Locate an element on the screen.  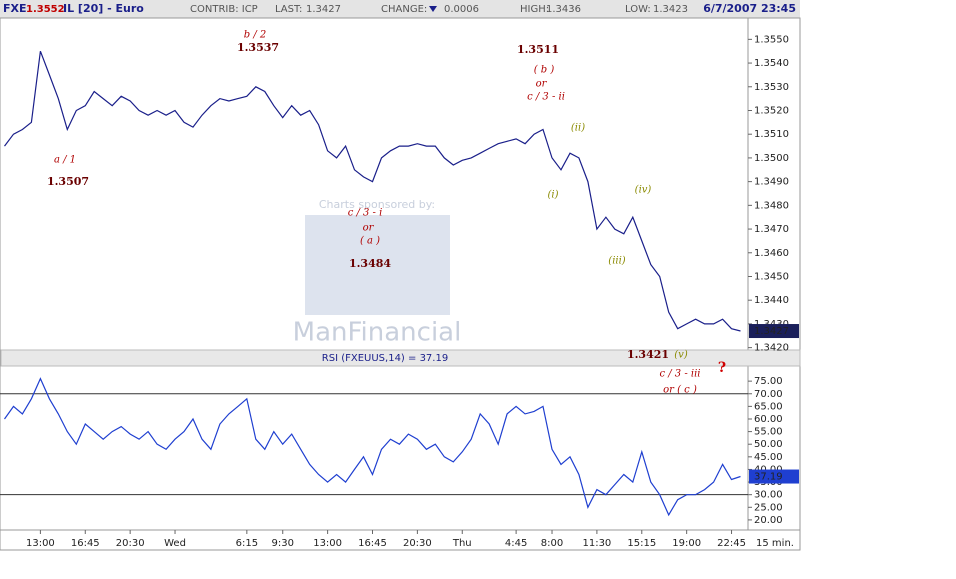
y-tick-label: 30.00 is located at coordinates (768, 495).